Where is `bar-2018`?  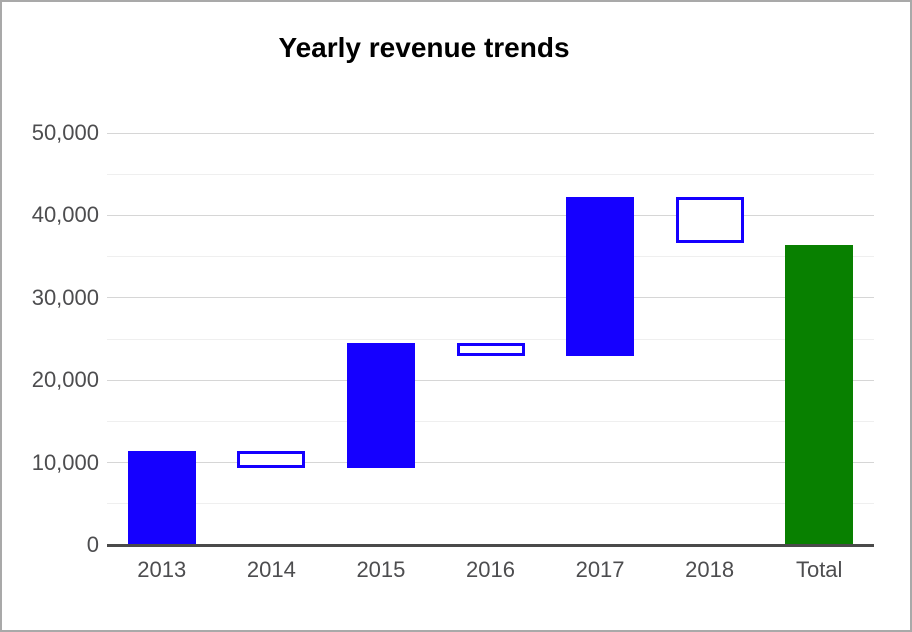 bar-2018 is located at coordinates (709, 220).